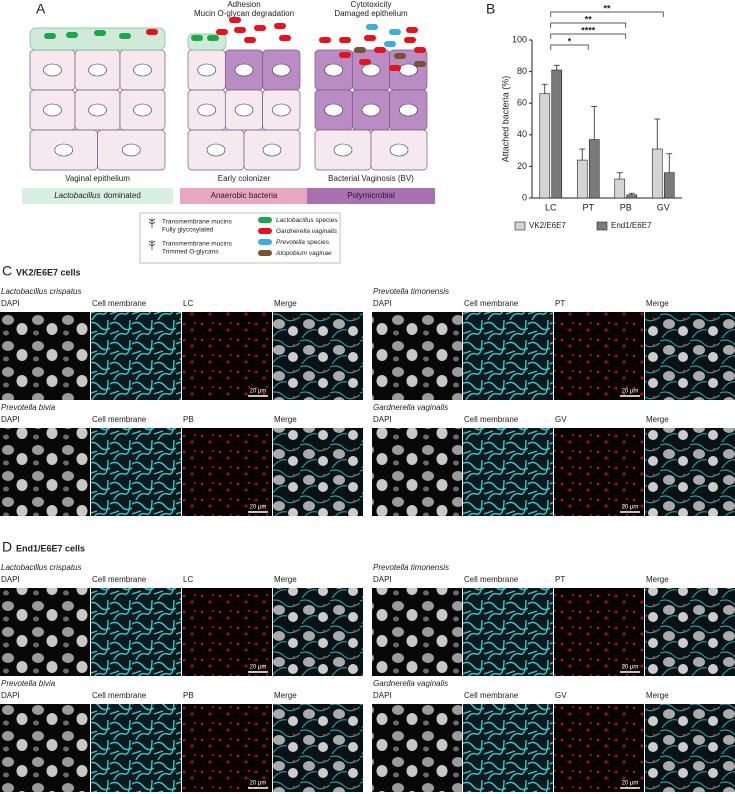 The image size is (735, 794). What do you see at coordinates (547, 225) in the screenshot?
I see `legend-label: VK2/E6E7` at bounding box center [547, 225].